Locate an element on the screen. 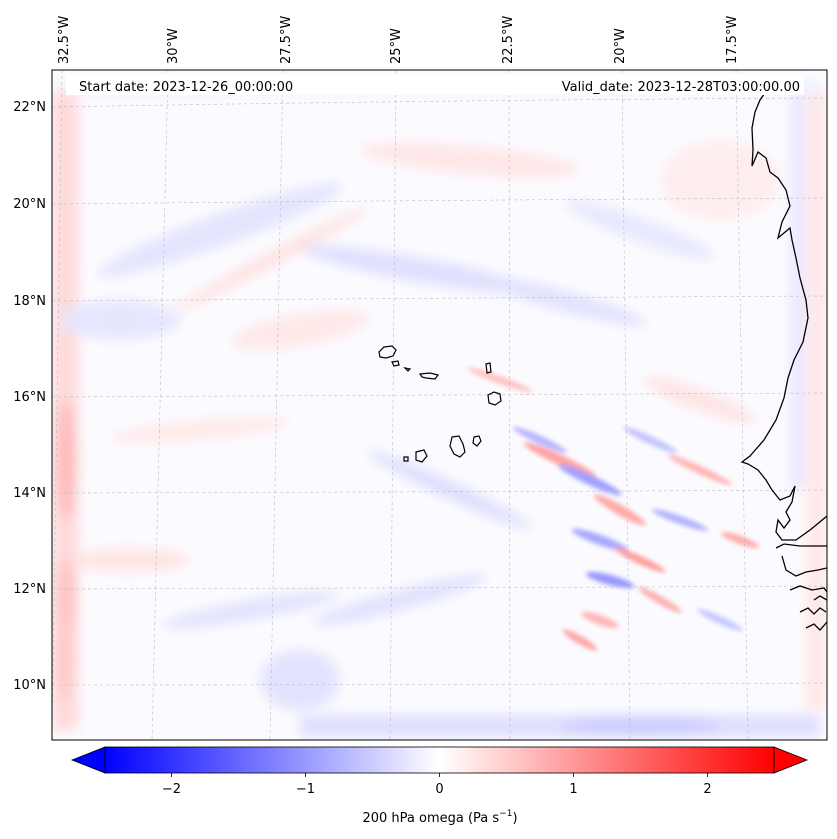 This screenshot has width=837, height=839. lon-label-27-5w: 27.5°W is located at coordinates (286, 40).